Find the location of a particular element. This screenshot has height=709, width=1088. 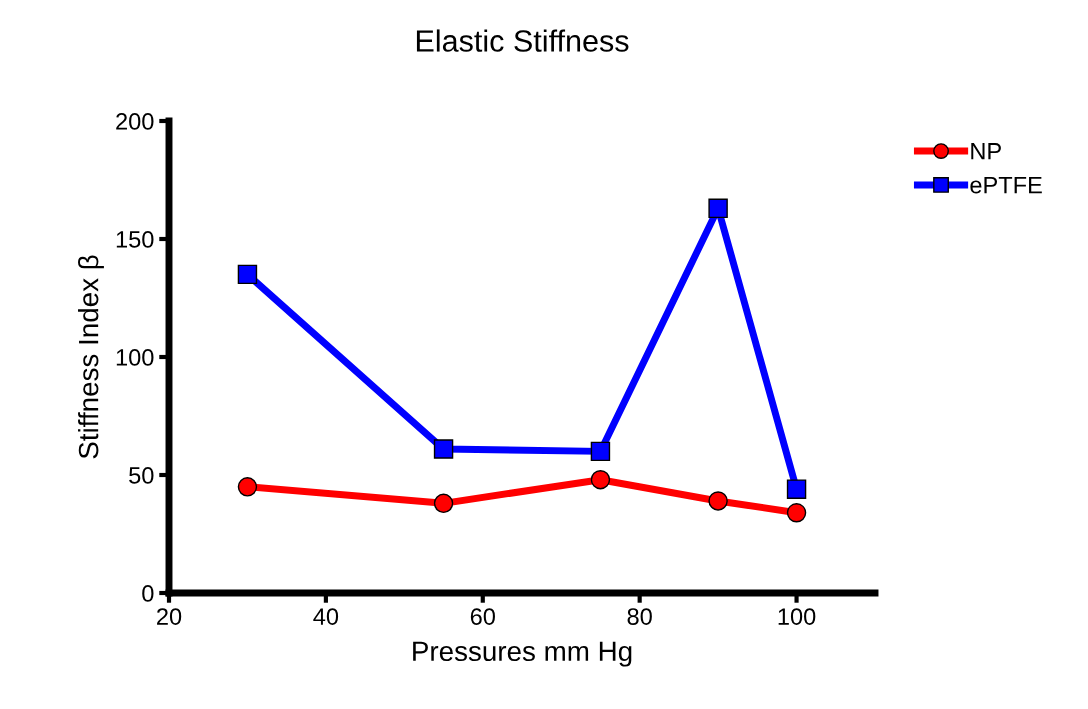

x-tick-label: 100 is located at coordinates (797, 616).